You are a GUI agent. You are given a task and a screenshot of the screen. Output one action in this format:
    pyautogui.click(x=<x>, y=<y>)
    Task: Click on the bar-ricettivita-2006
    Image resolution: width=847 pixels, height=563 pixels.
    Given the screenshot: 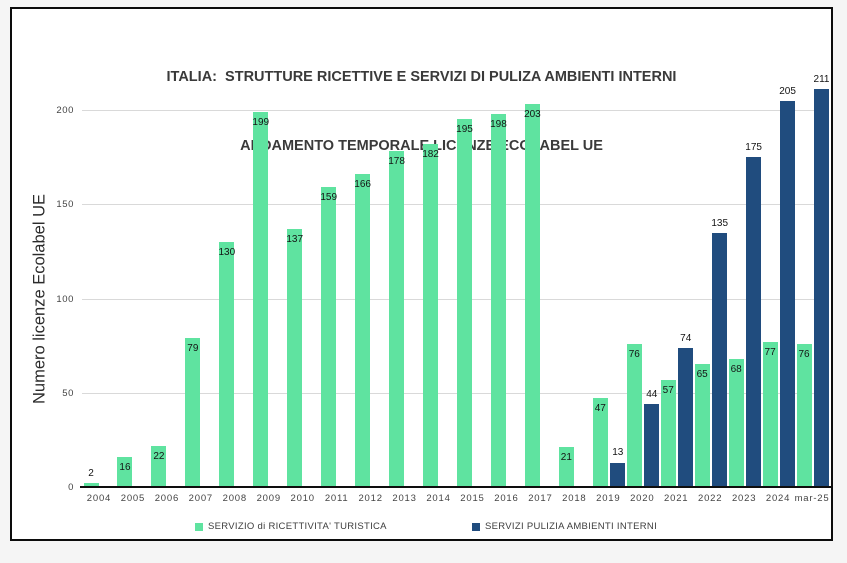 What is the action you would take?
    pyautogui.click(x=159, y=466)
    